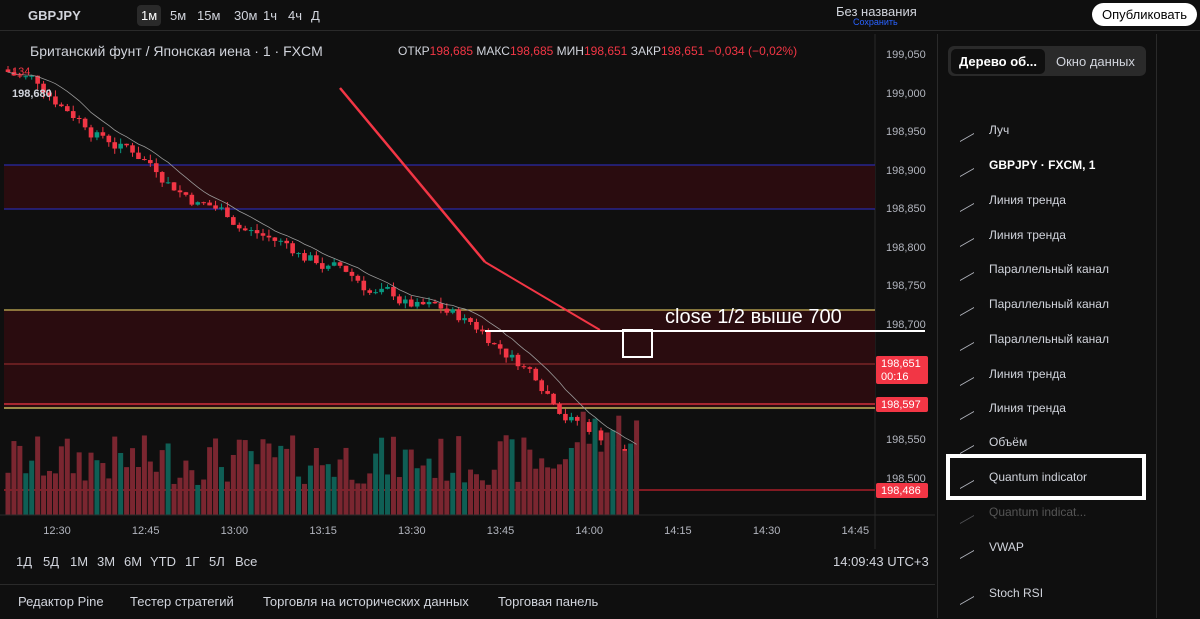  What do you see at coordinates (192, 561) in the screenshot?
I see `range-button: 1Г` at bounding box center [192, 561].